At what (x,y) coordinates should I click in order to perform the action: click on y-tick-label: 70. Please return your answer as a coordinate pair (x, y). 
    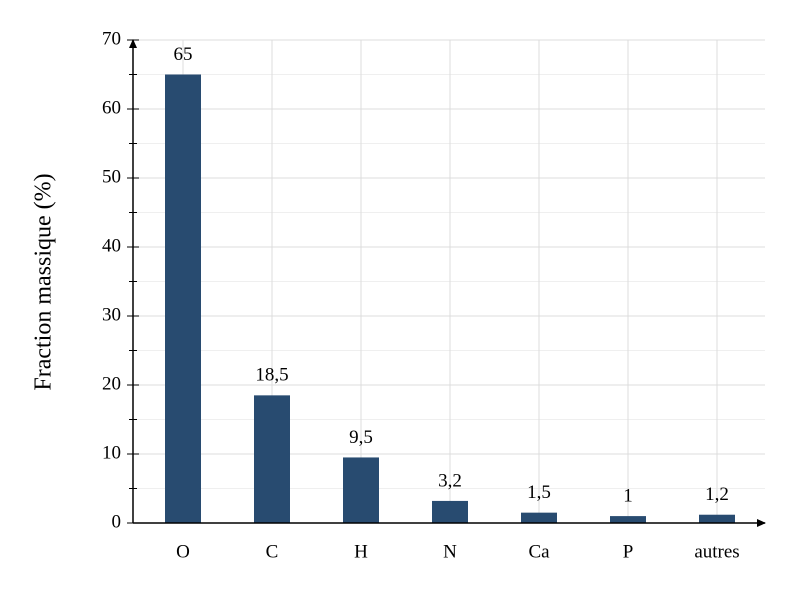
    Looking at the image, I should click on (111, 38).